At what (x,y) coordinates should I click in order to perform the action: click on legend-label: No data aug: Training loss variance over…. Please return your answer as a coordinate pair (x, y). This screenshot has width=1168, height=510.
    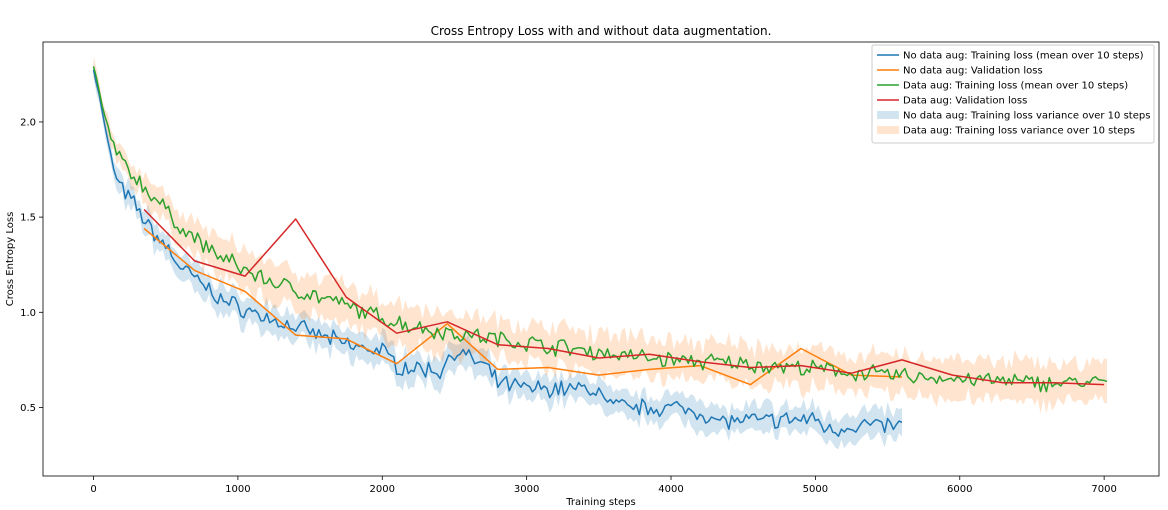
    Looking at the image, I should click on (1026, 116).